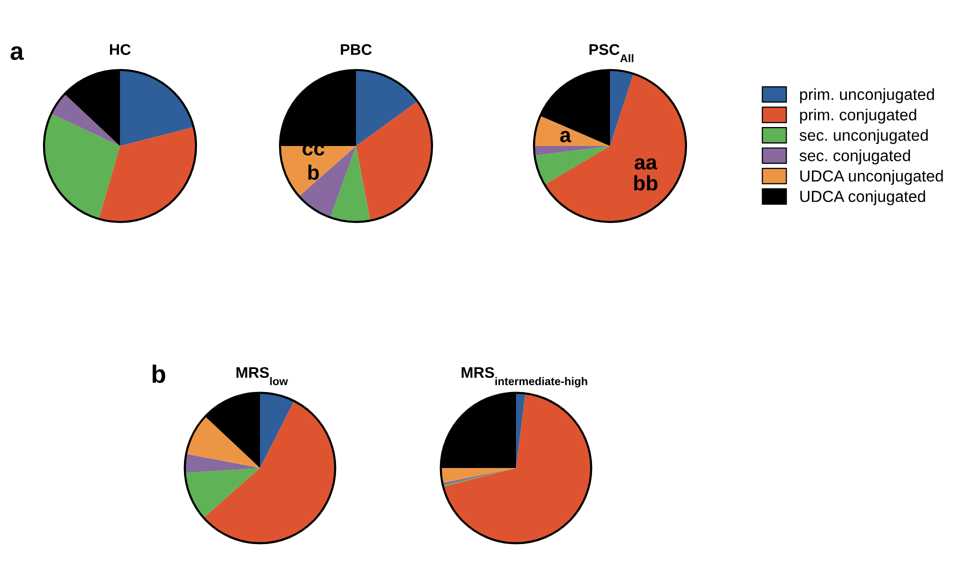 The image size is (965, 563). Describe the element at coordinates (646, 174) in the screenshot. I see `text: aa bb` at that location.